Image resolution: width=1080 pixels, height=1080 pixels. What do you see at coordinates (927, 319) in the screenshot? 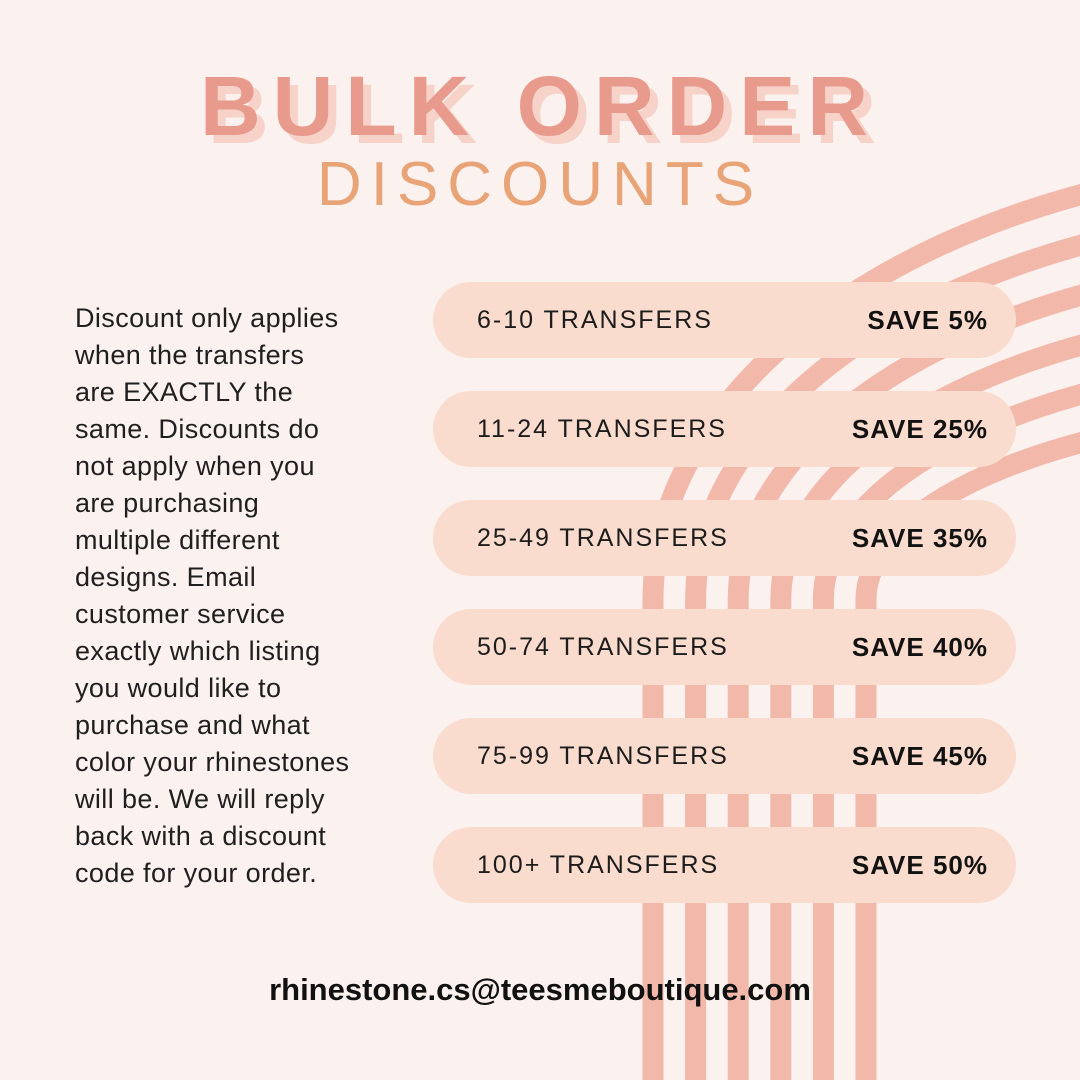
I see `discount-save: SAVE 5%` at bounding box center [927, 319].